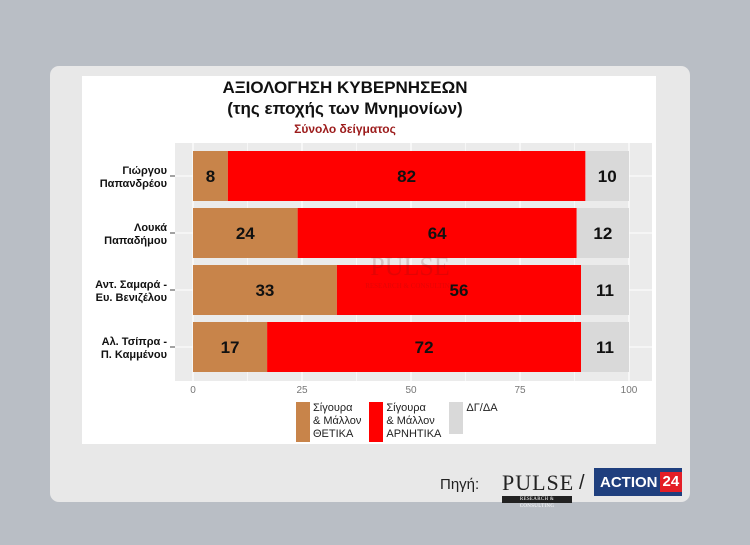  Describe the element at coordinates (671, 482) in the screenshot. I see `action24-logo-number: 24` at that location.